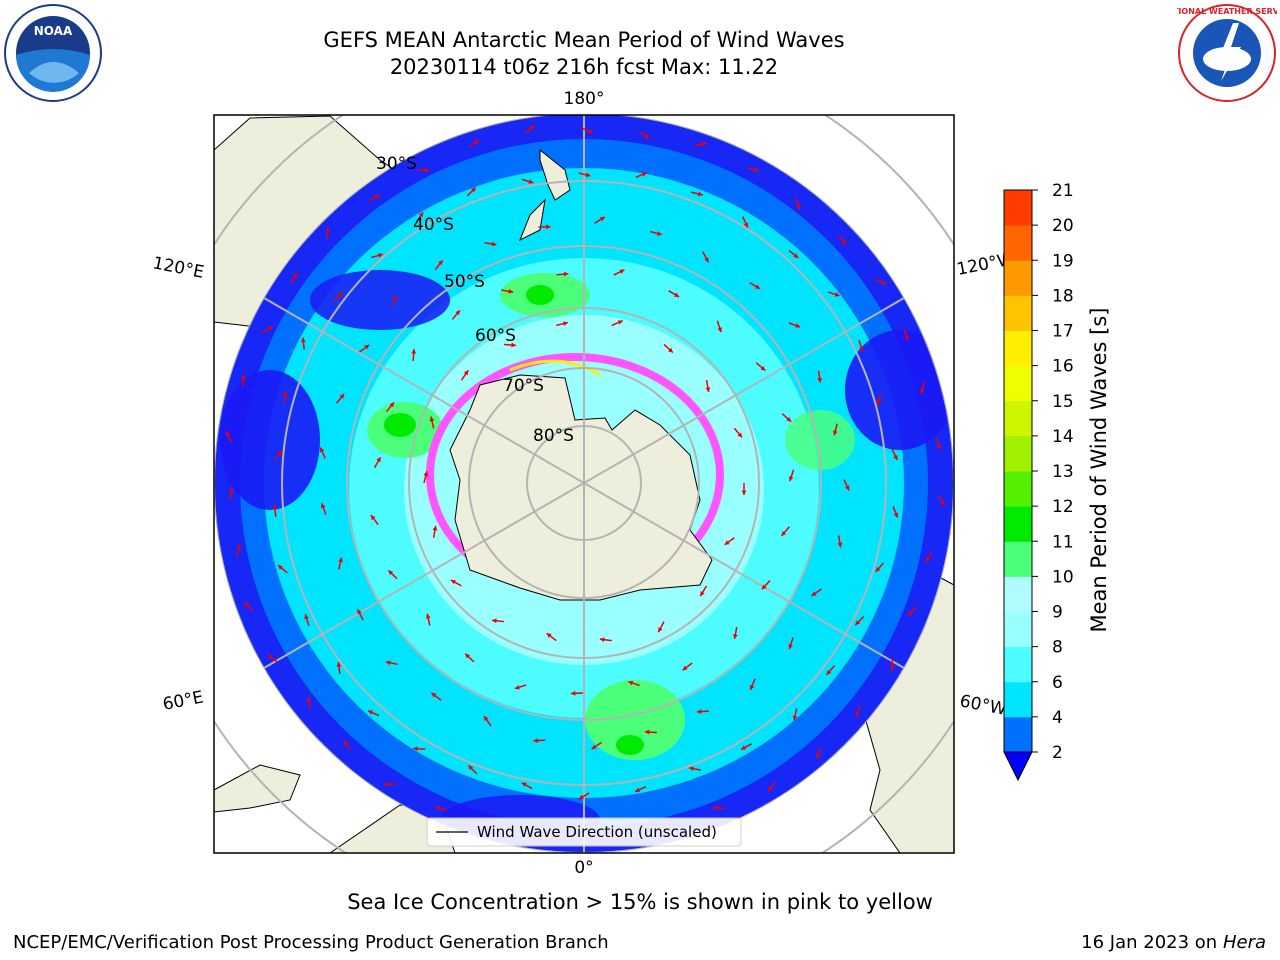 The width and height of the screenshot is (1280, 960). What do you see at coordinates (1063, 226) in the screenshot?
I see `colorbar-tick-label: 20` at bounding box center [1063, 226].